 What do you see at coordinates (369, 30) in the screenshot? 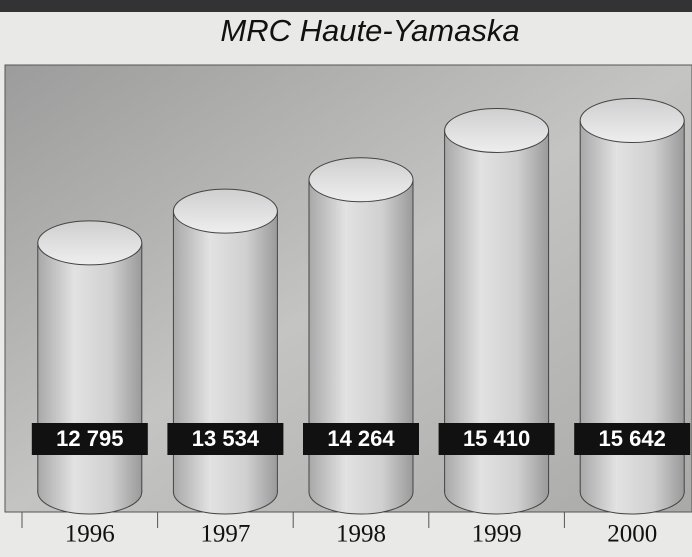
I see `chart-title: MRC Haute-Yamaska` at bounding box center [369, 30].